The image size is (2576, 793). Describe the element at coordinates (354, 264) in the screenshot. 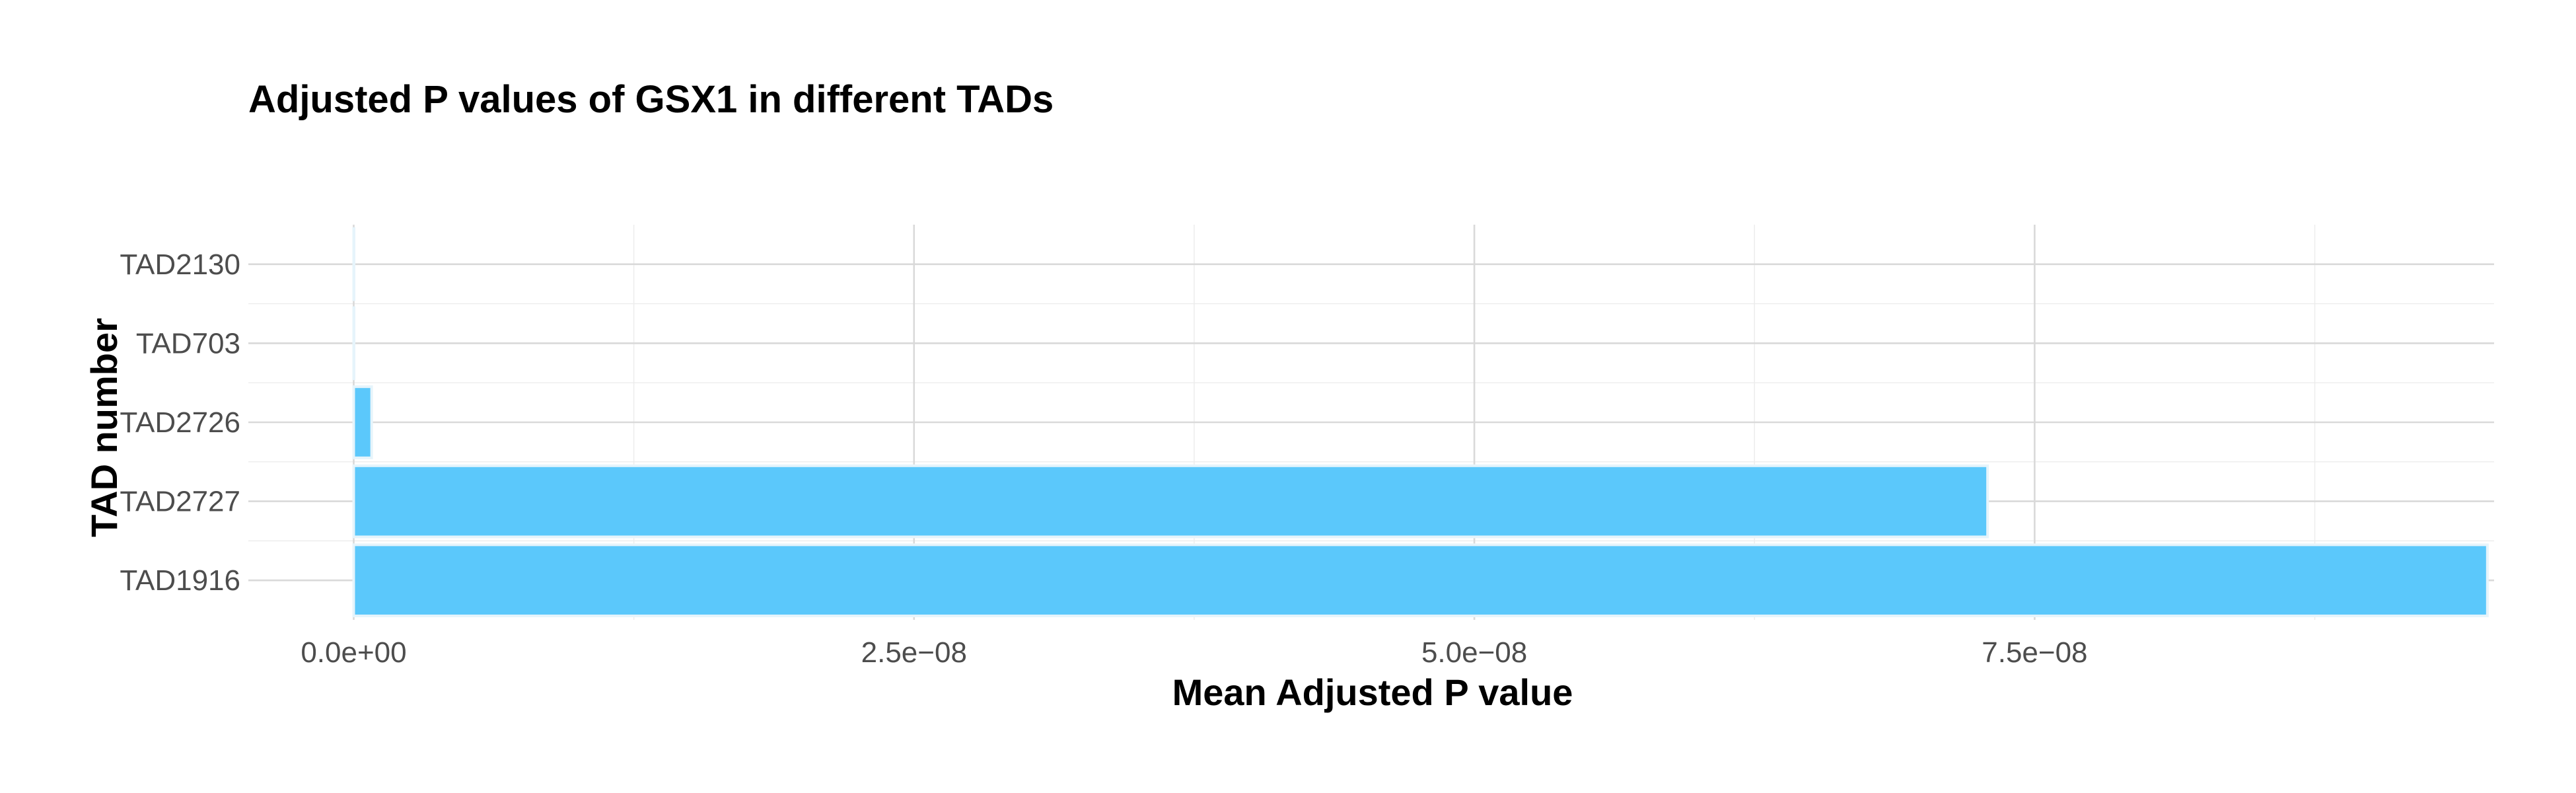

I see `bar-tad2130` at that location.